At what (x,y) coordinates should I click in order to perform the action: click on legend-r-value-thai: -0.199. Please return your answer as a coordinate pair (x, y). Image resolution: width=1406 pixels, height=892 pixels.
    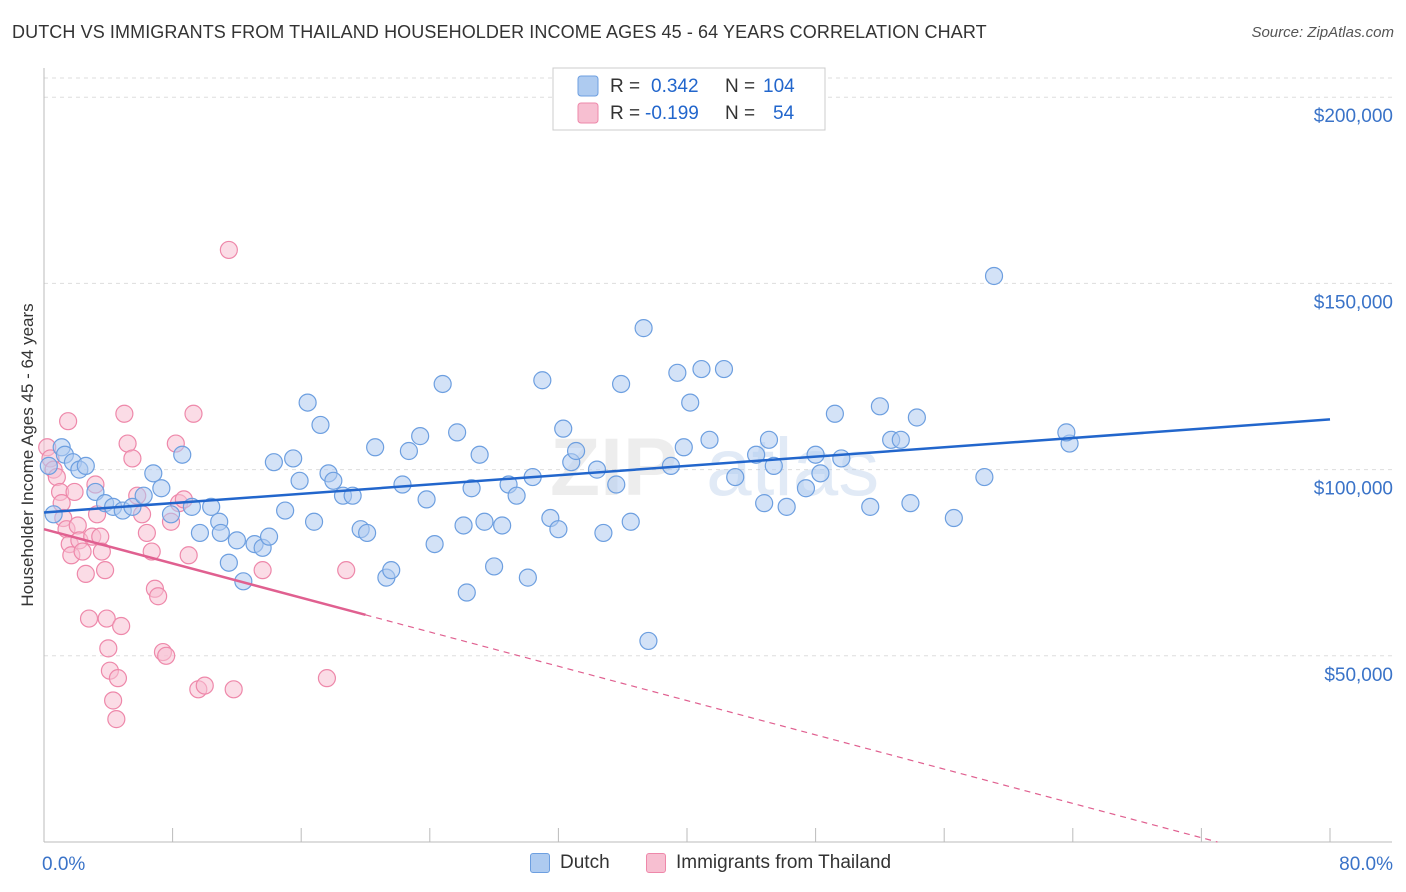
    Looking at the image, I should click on (672, 113).